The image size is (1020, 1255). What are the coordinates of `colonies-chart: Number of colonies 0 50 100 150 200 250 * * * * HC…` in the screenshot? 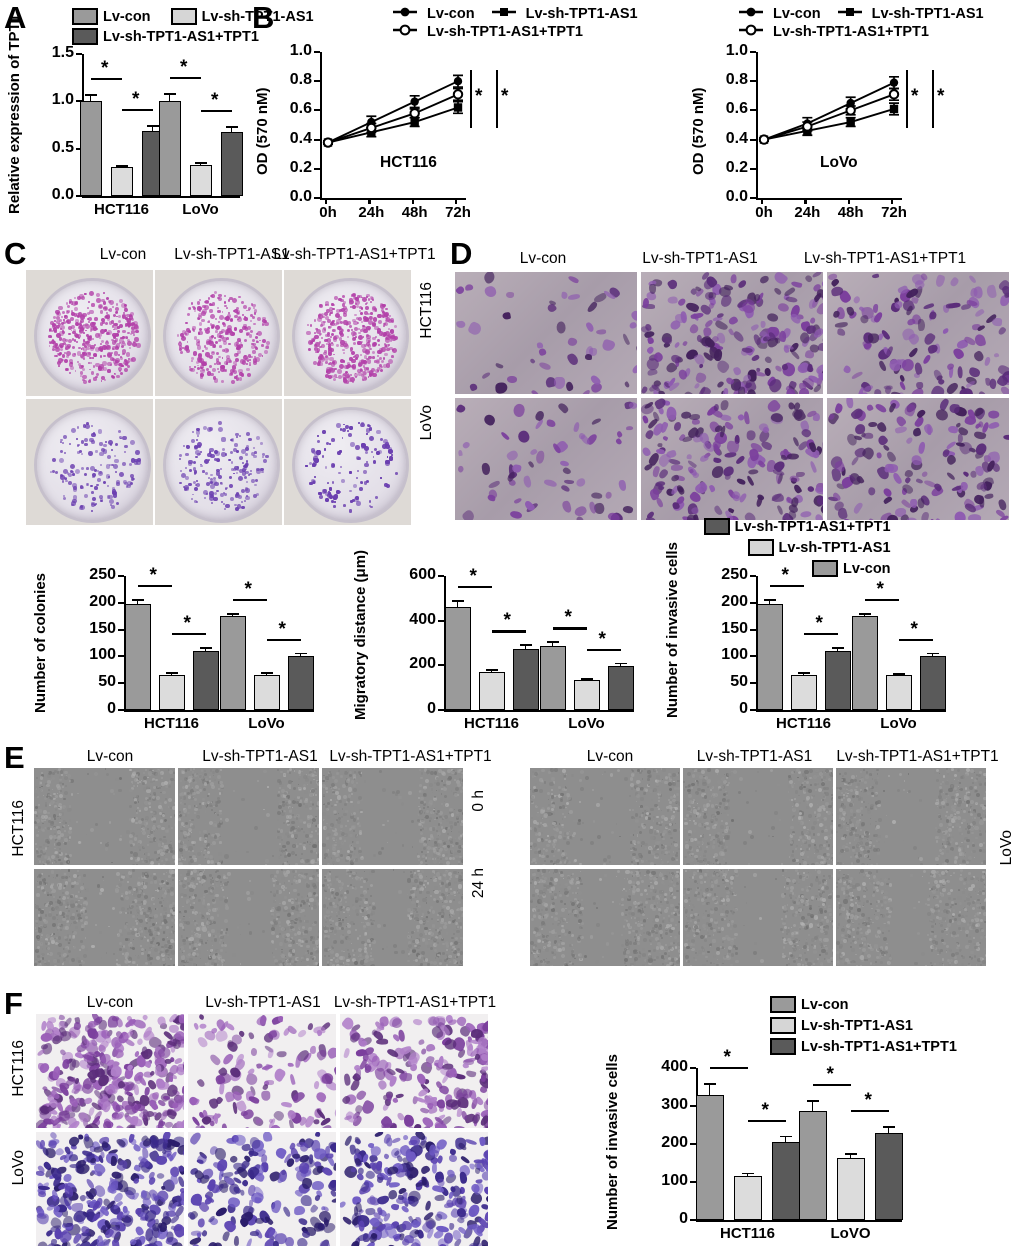 It's located at (178, 652).